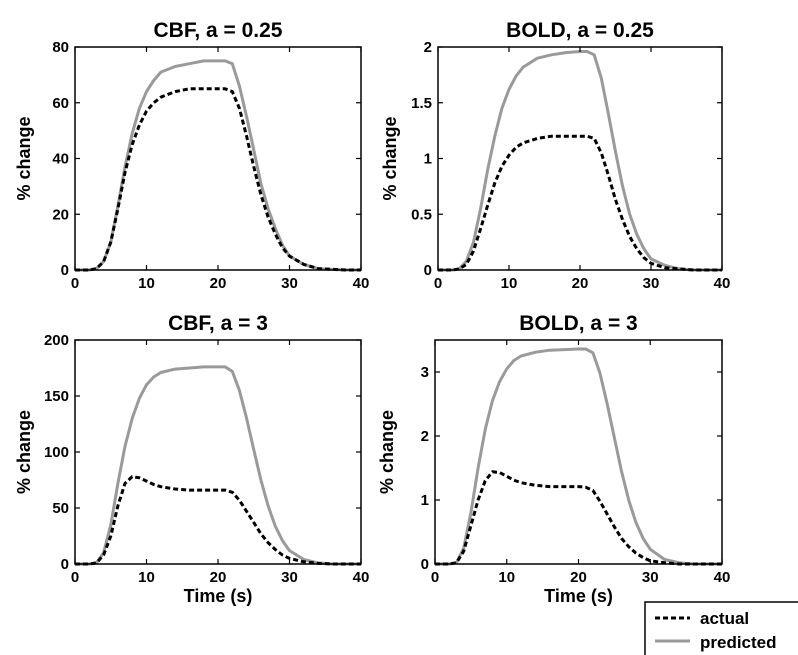 Image resolution: width=798 pixels, height=655 pixels. Describe the element at coordinates (56, 396) in the screenshot. I see `y-tick-label: 150` at that location.